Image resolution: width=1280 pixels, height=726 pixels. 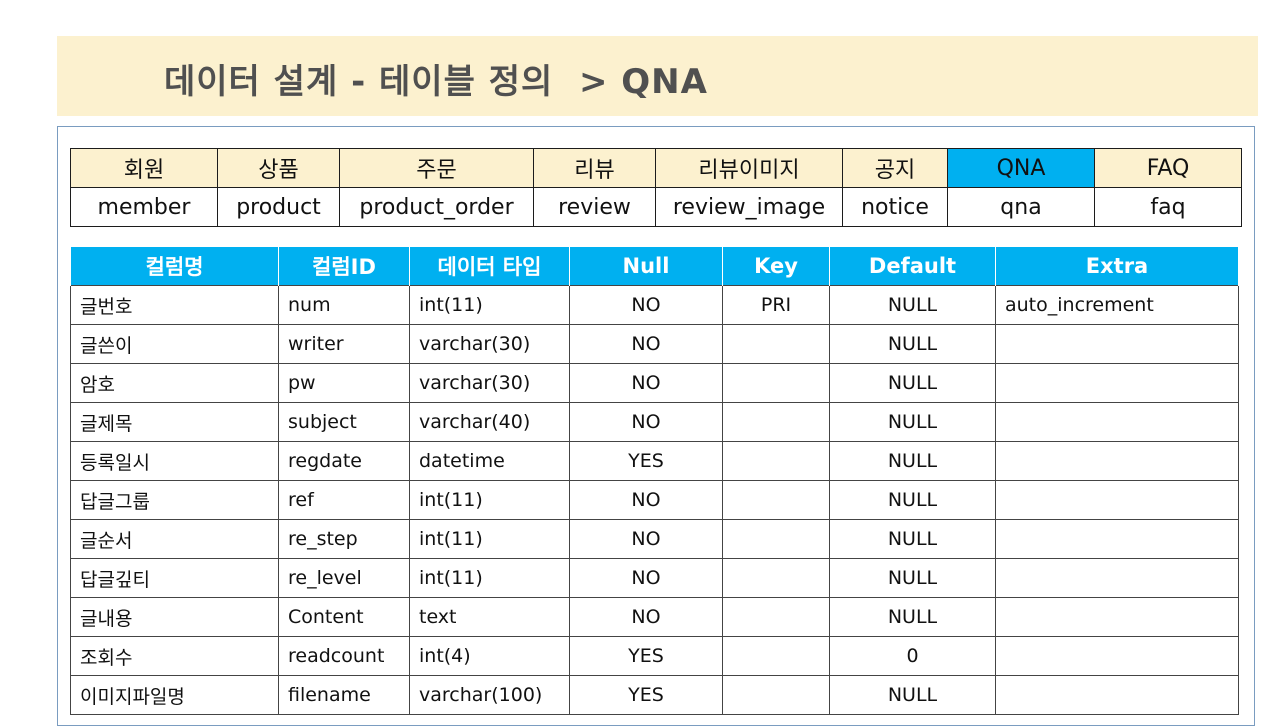 What do you see at coordinates (1117, 266) in the screenshot?
I see `column-header-cell: Extra` at bounding box center [1117, 266].